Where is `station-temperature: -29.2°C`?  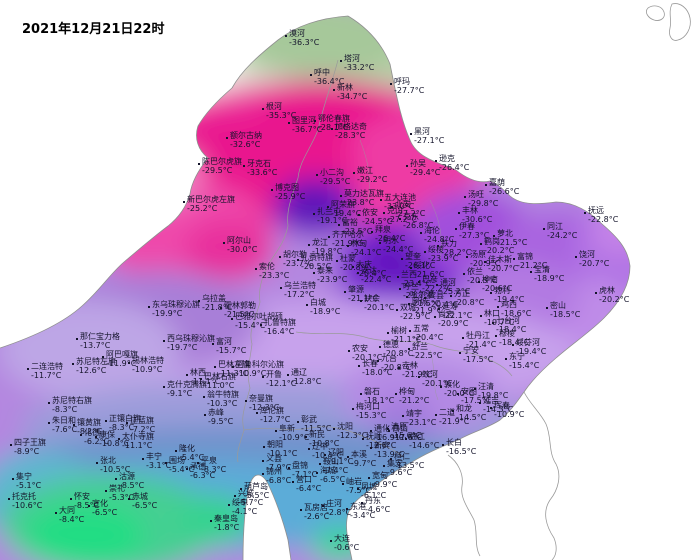
station-temperature: -29.2°C is located at coordinates (372, 179).